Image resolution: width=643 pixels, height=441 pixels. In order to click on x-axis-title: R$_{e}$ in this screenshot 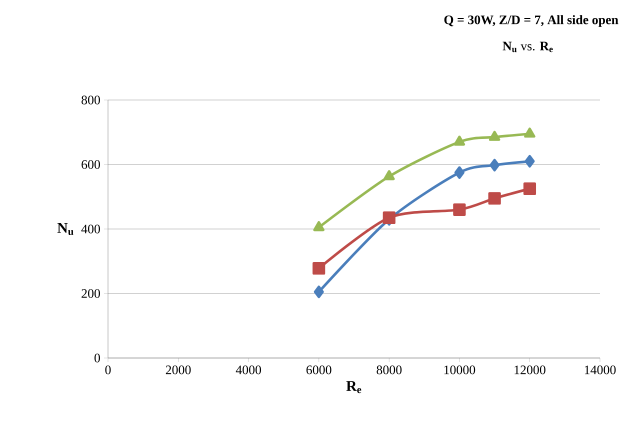, I will do `click(354, 387)`.